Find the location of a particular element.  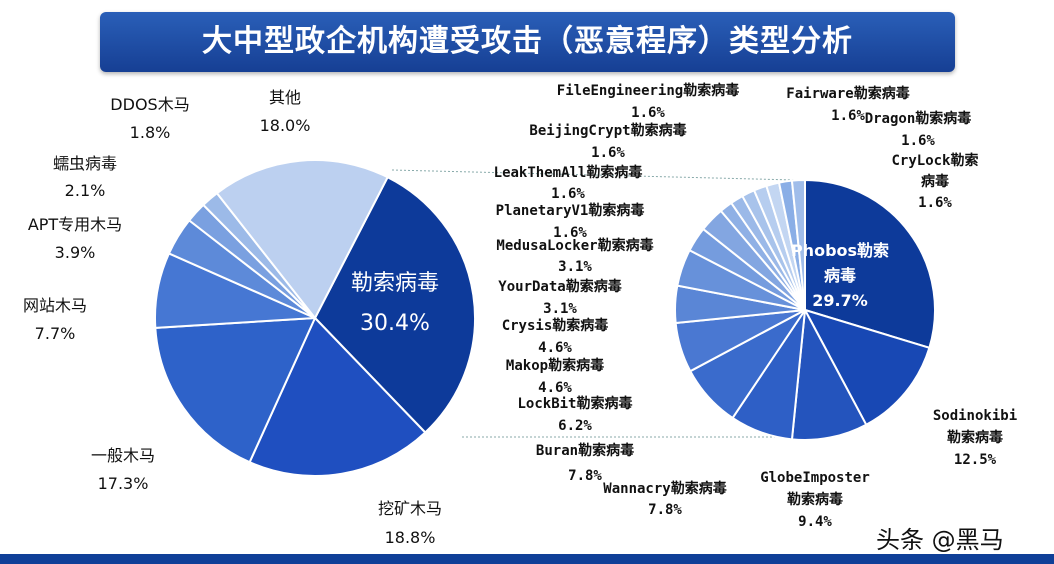

pie2-label-5: LockBit勒索病毒 6.2% is located at coordinates (574, 414).